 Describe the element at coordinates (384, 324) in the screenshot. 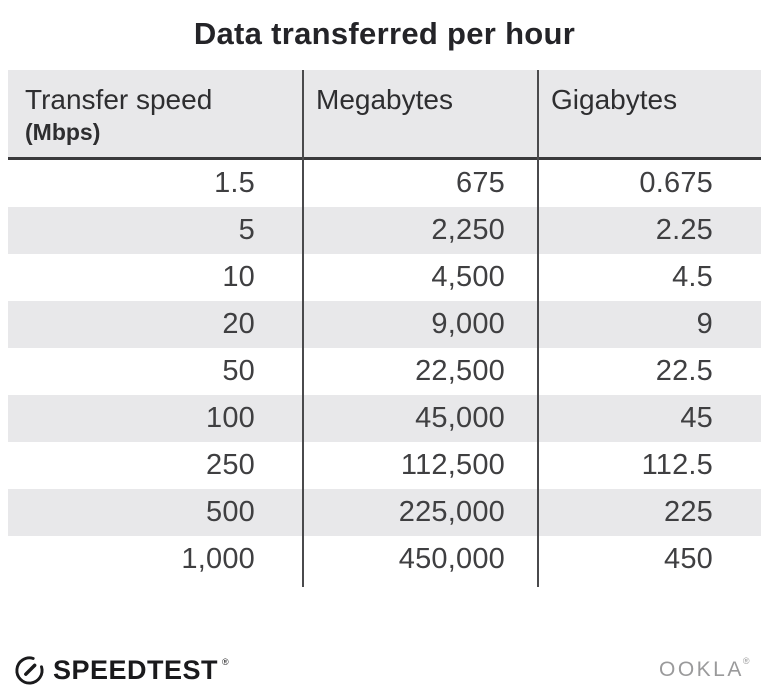

I see `table-row: 20 9,000 9` at that location.